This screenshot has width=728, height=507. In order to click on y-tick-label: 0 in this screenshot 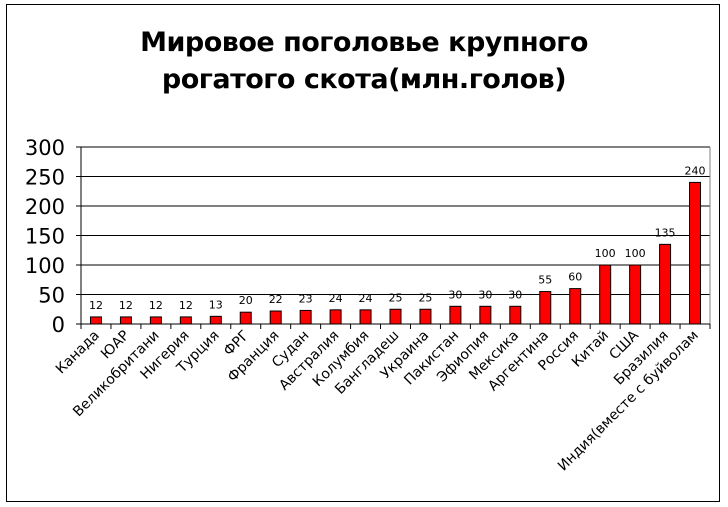, I will do `click(58, 325)`.